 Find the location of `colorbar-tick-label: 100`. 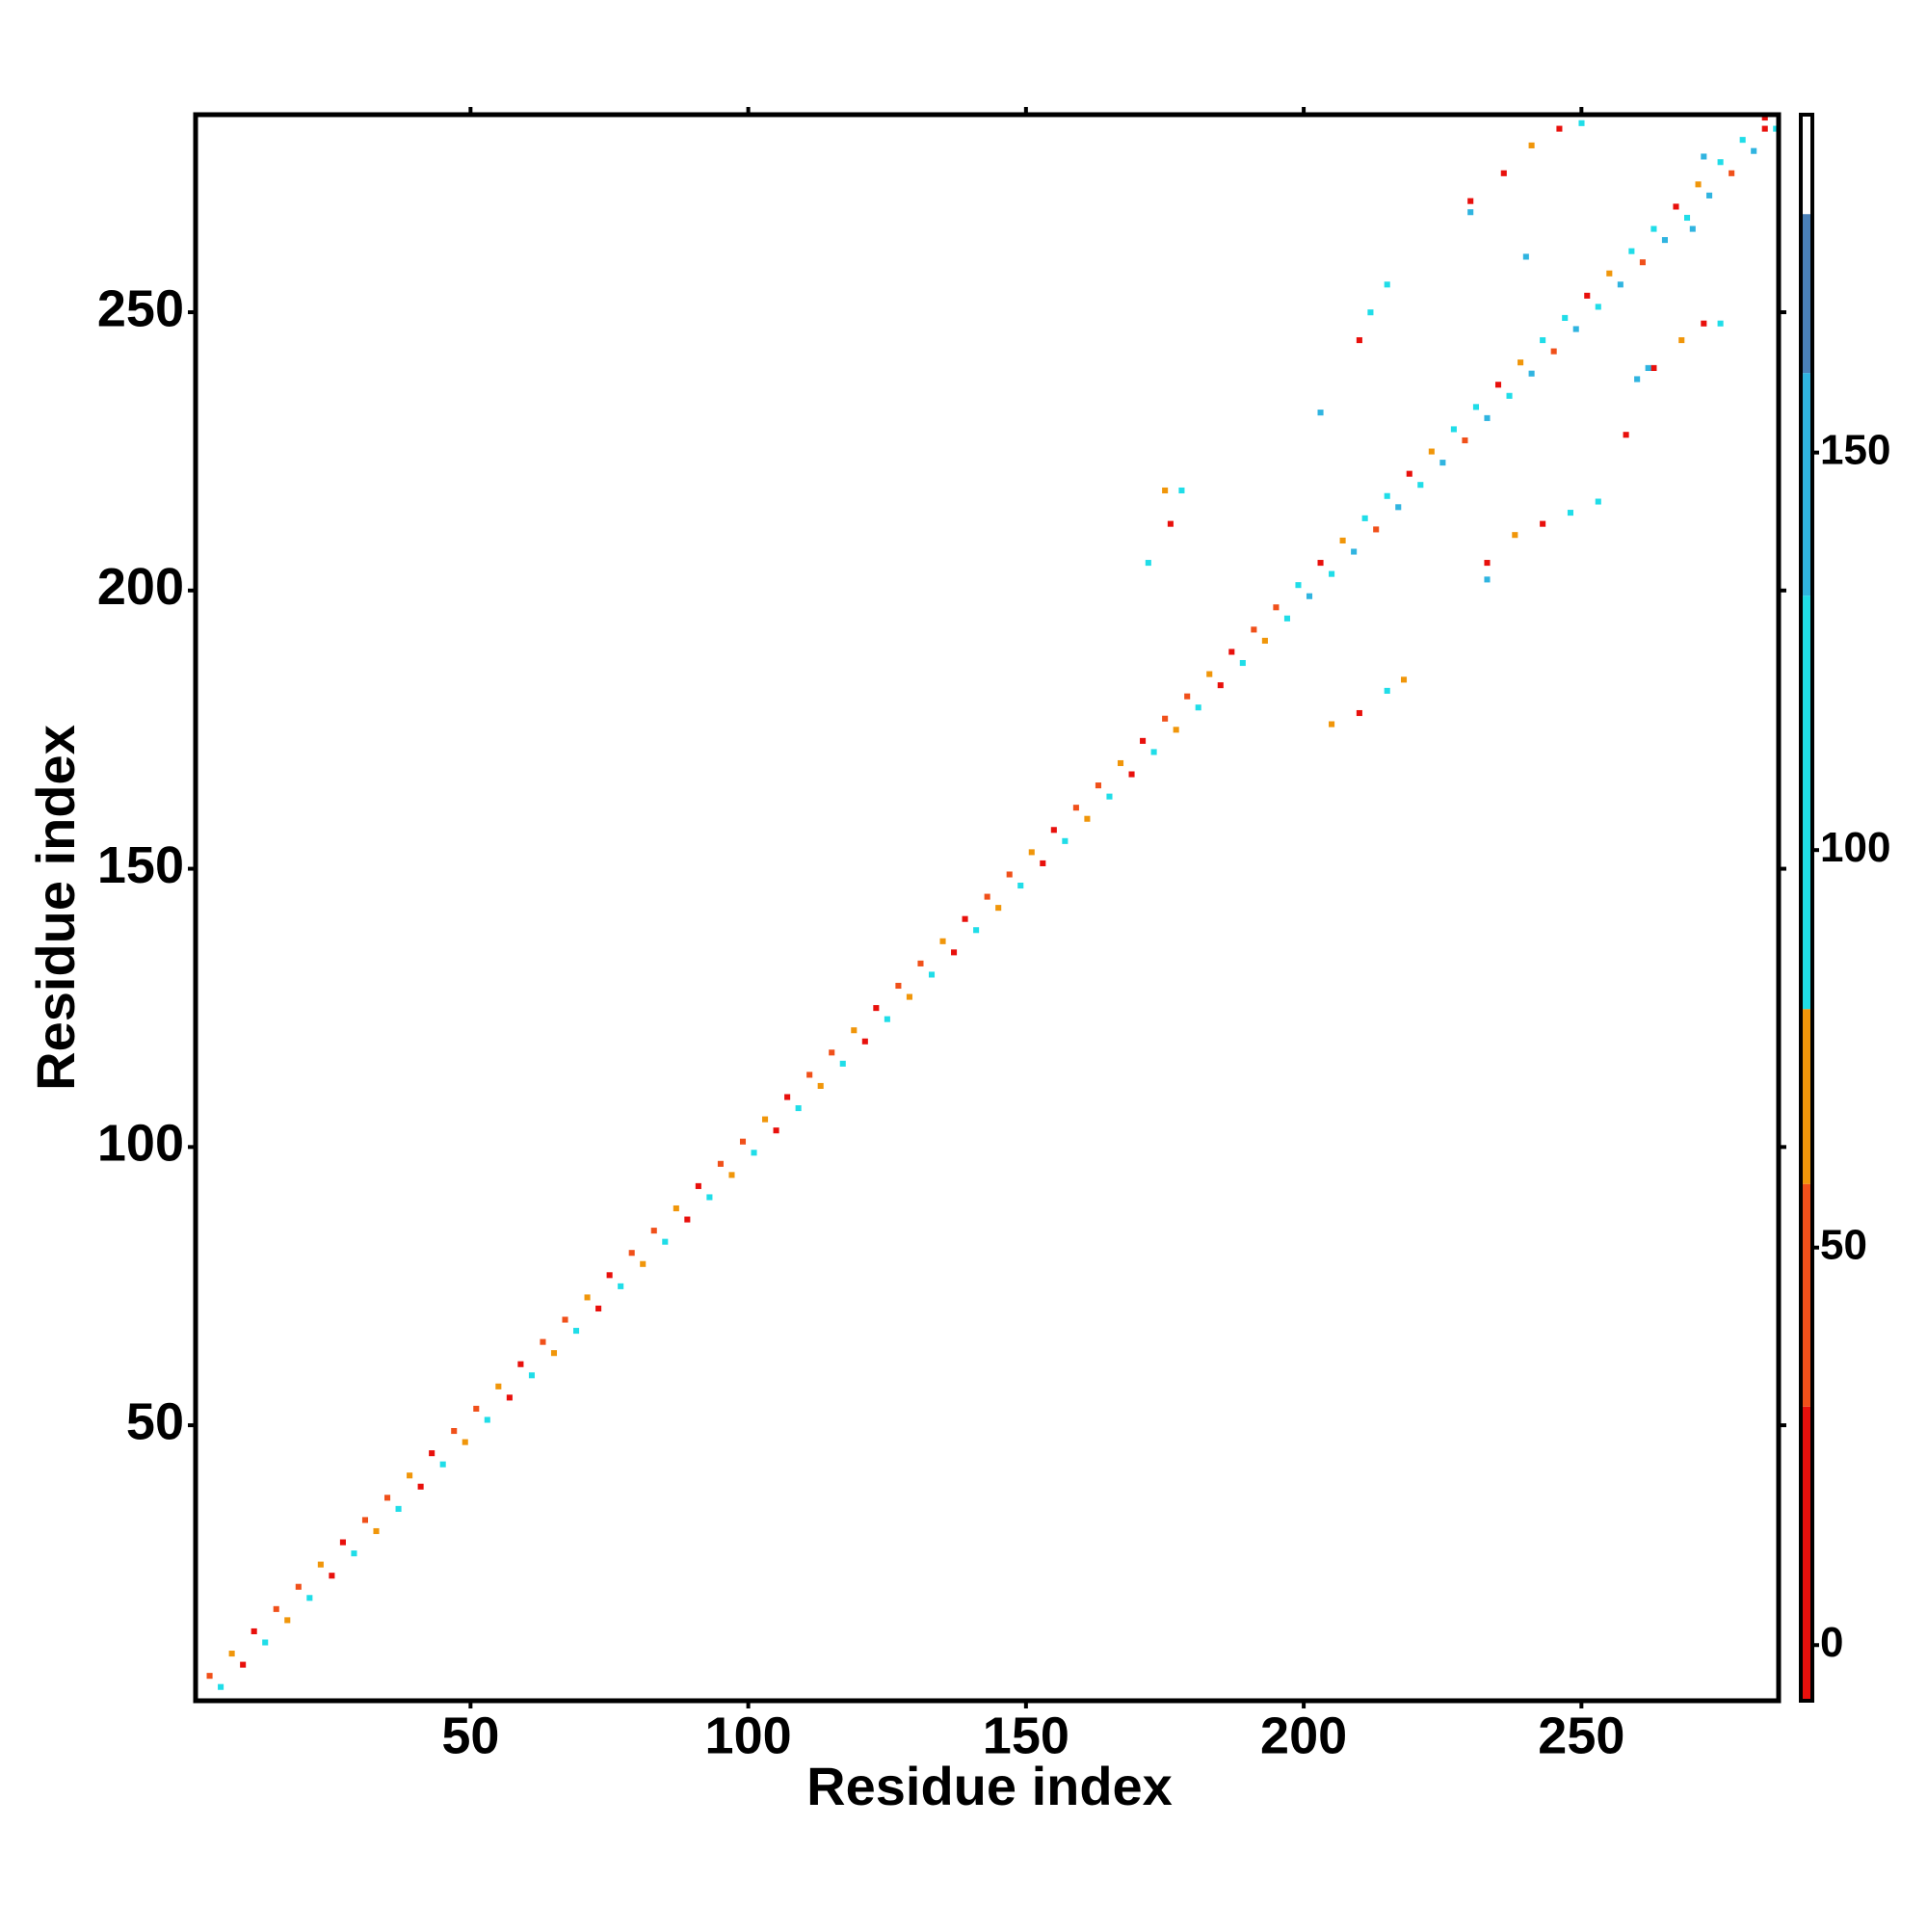

colorbar-tick-label: 100 is located at coordinates (1855, 847).